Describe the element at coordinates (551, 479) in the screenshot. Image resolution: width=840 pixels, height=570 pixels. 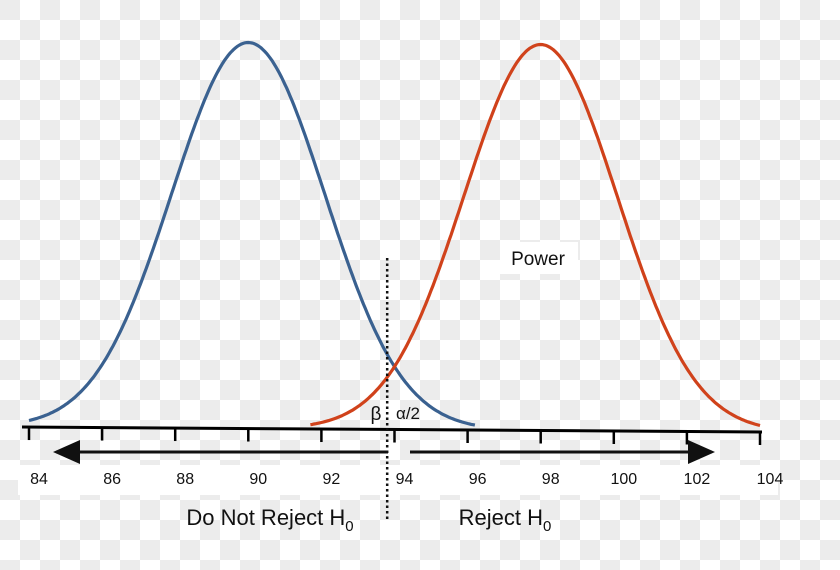
I see `x-tick-label: 98` at that location.